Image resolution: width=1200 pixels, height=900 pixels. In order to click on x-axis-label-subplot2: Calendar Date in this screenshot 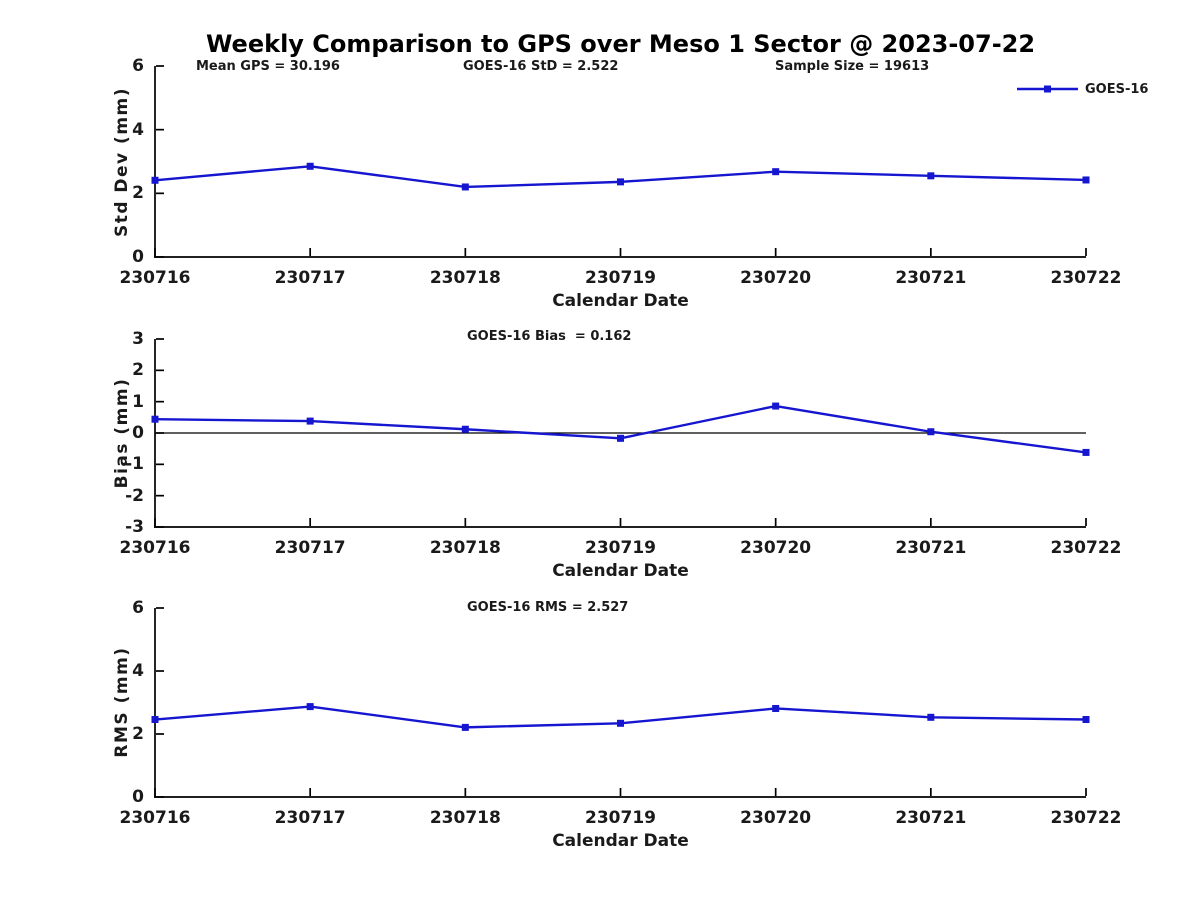, I will do `click(620, 571)`.